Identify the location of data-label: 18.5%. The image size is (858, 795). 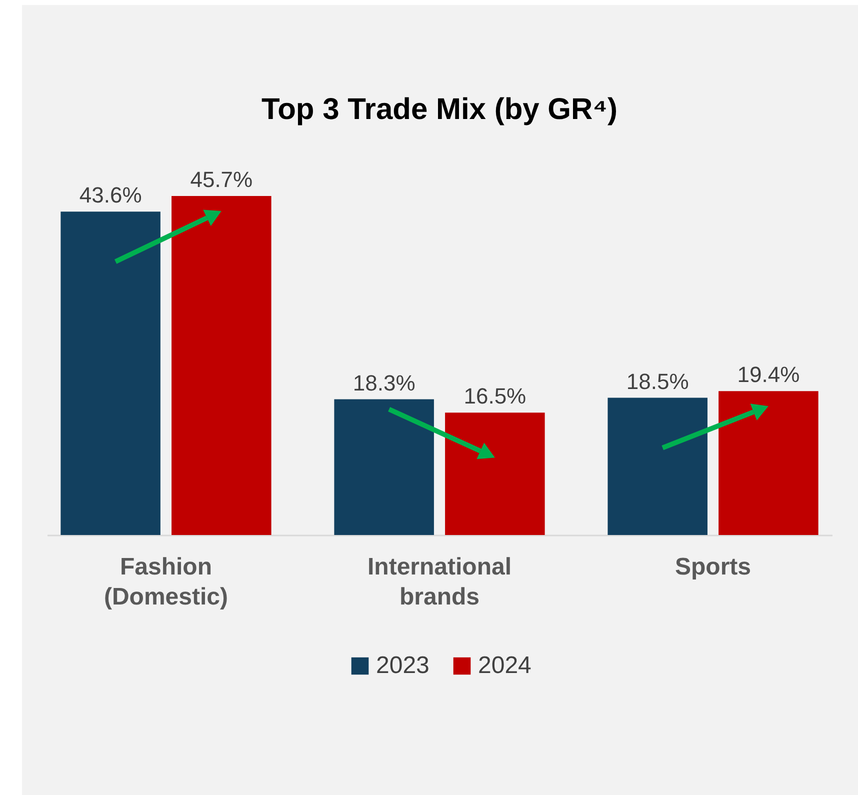
(657, 381).